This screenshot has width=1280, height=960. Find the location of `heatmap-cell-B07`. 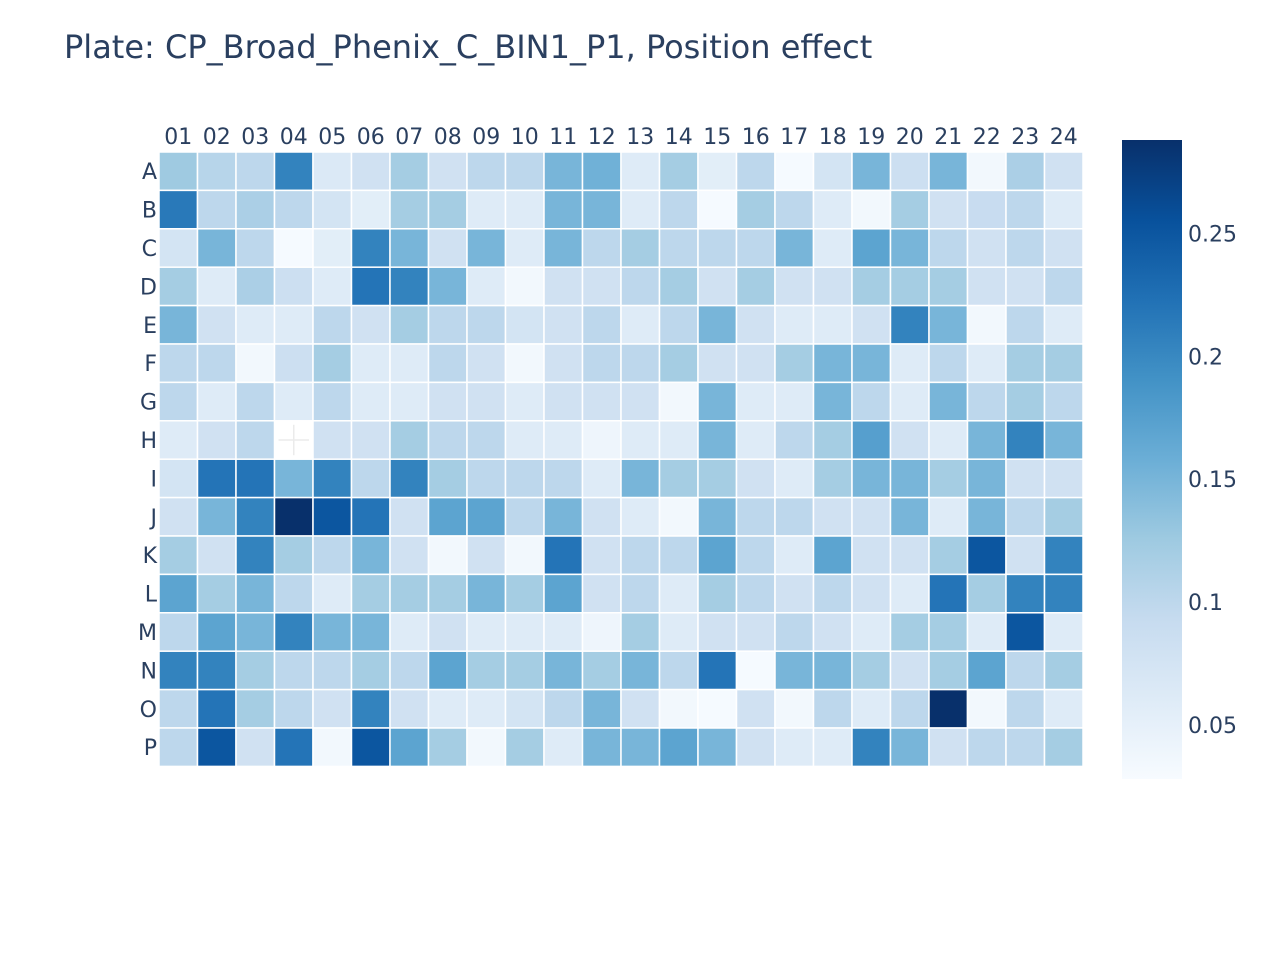

heatmap-cell-B07 is located at coordinates (409, 209).